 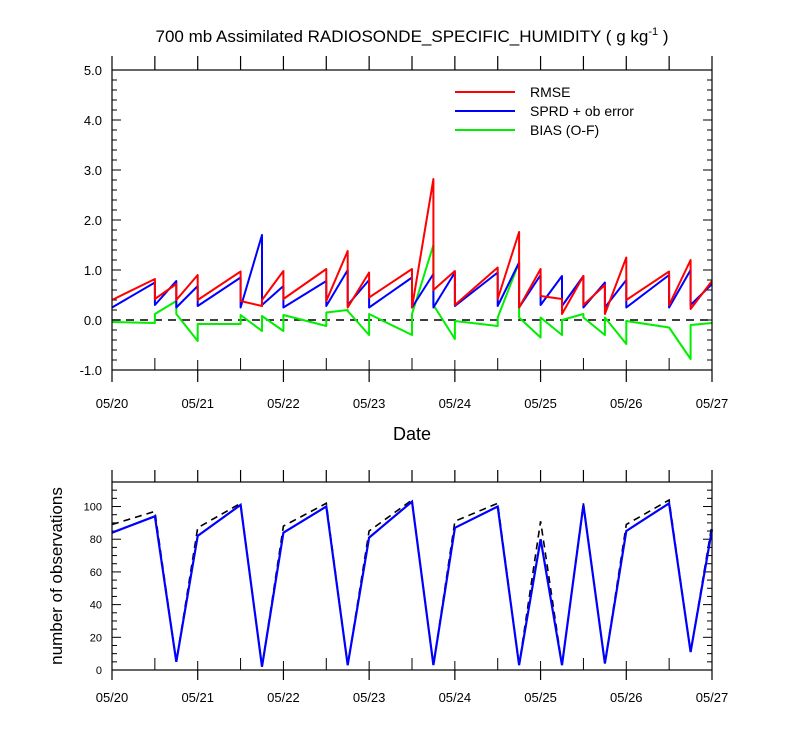 What do you see at coordinates (412, 697) in the screenshot?
I see `bottom-x-tick-labels: 05/20 05/21 05/22 05/23 05/24 05/25 05/26 05/27` at bounding box center [412, 697].